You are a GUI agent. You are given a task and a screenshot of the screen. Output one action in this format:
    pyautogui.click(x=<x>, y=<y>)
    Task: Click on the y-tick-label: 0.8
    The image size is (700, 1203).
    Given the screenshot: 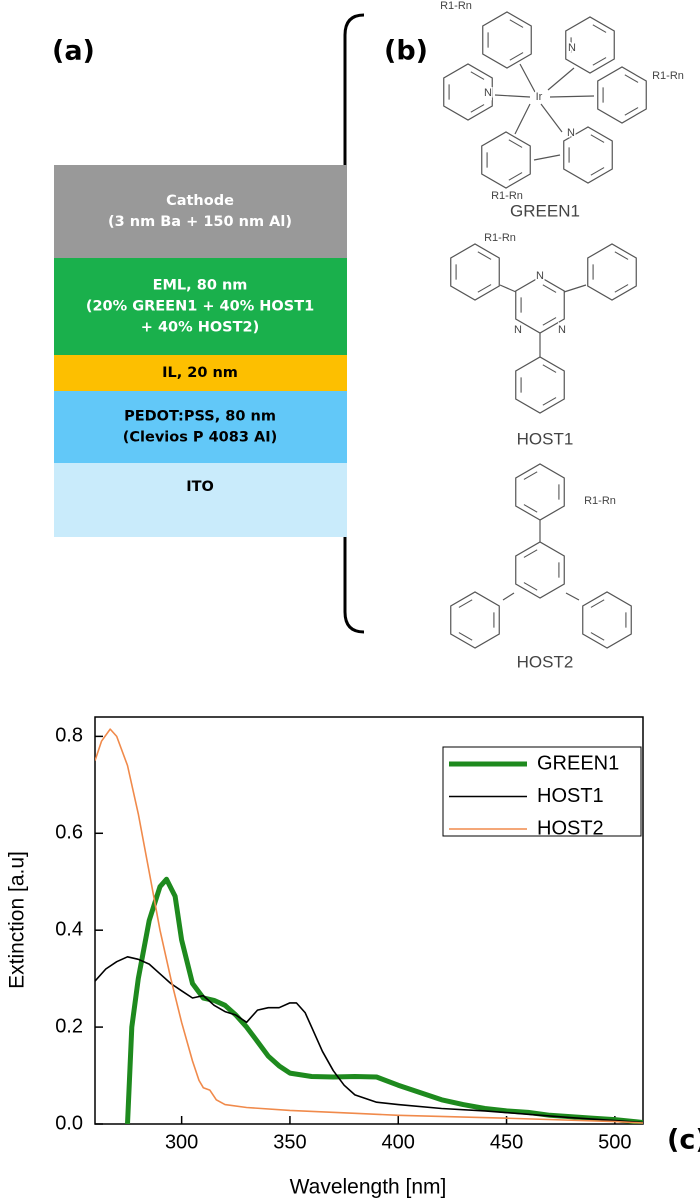 What is the action you would take?
    pyautogui.click(x=69, y=736)
    